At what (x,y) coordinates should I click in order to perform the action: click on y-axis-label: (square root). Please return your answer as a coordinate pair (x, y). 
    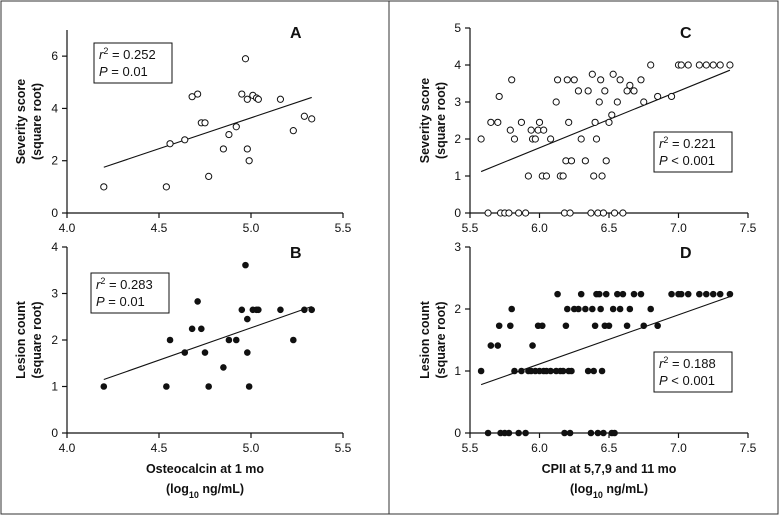
    Looking at the image, I should click on (37, 121).